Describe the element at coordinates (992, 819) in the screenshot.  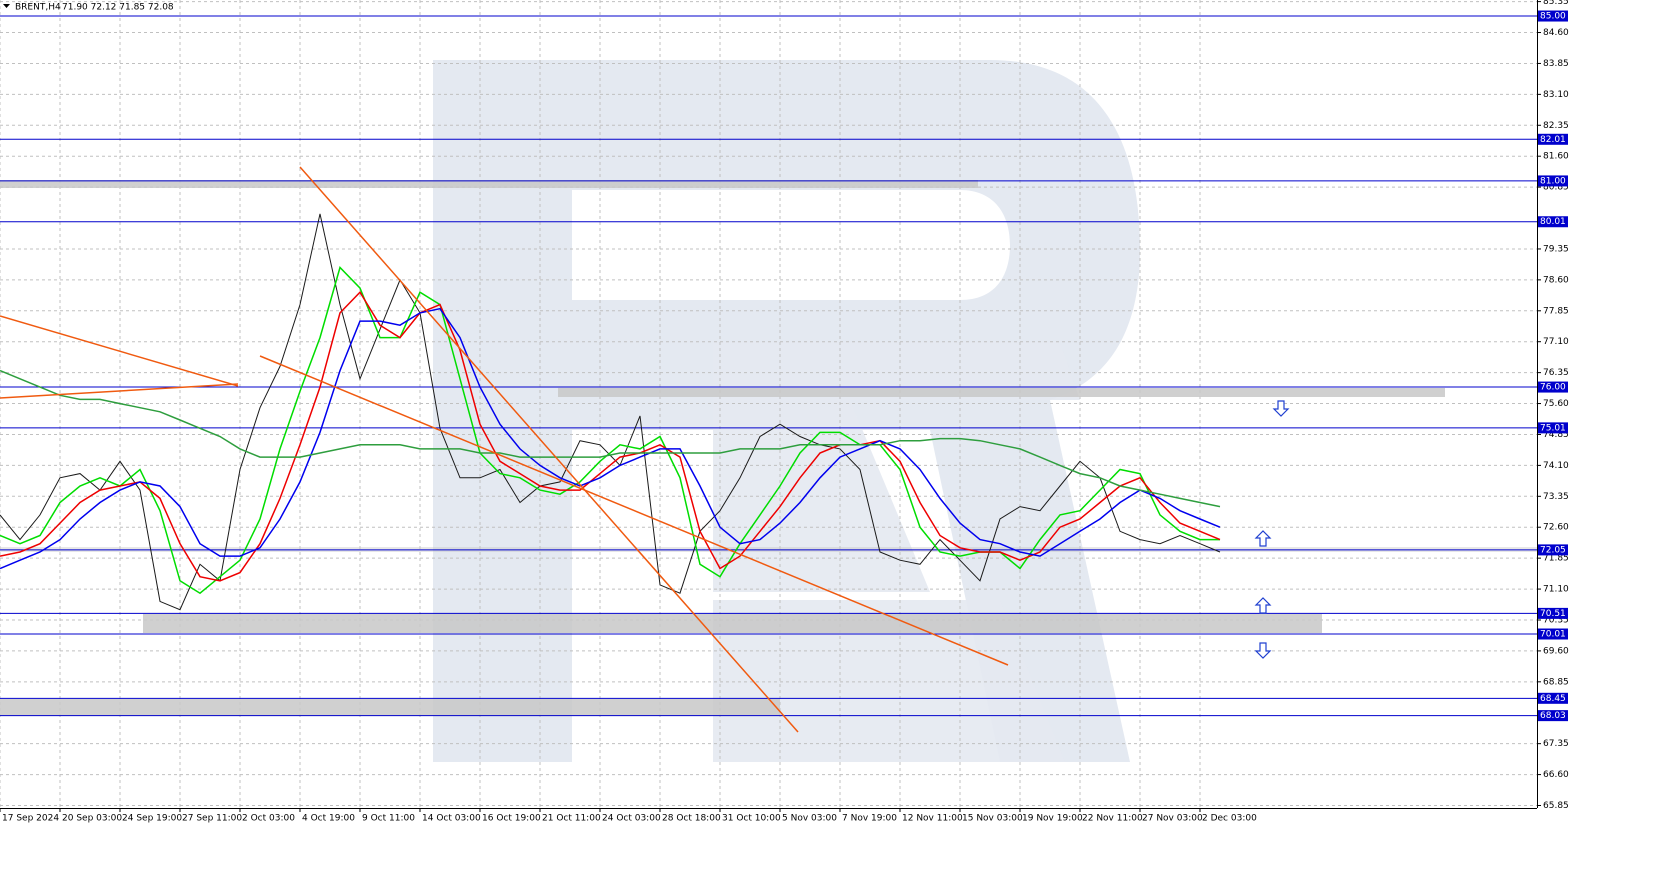
I see `x-tick-label: 15 Nov 03:00` at that location.